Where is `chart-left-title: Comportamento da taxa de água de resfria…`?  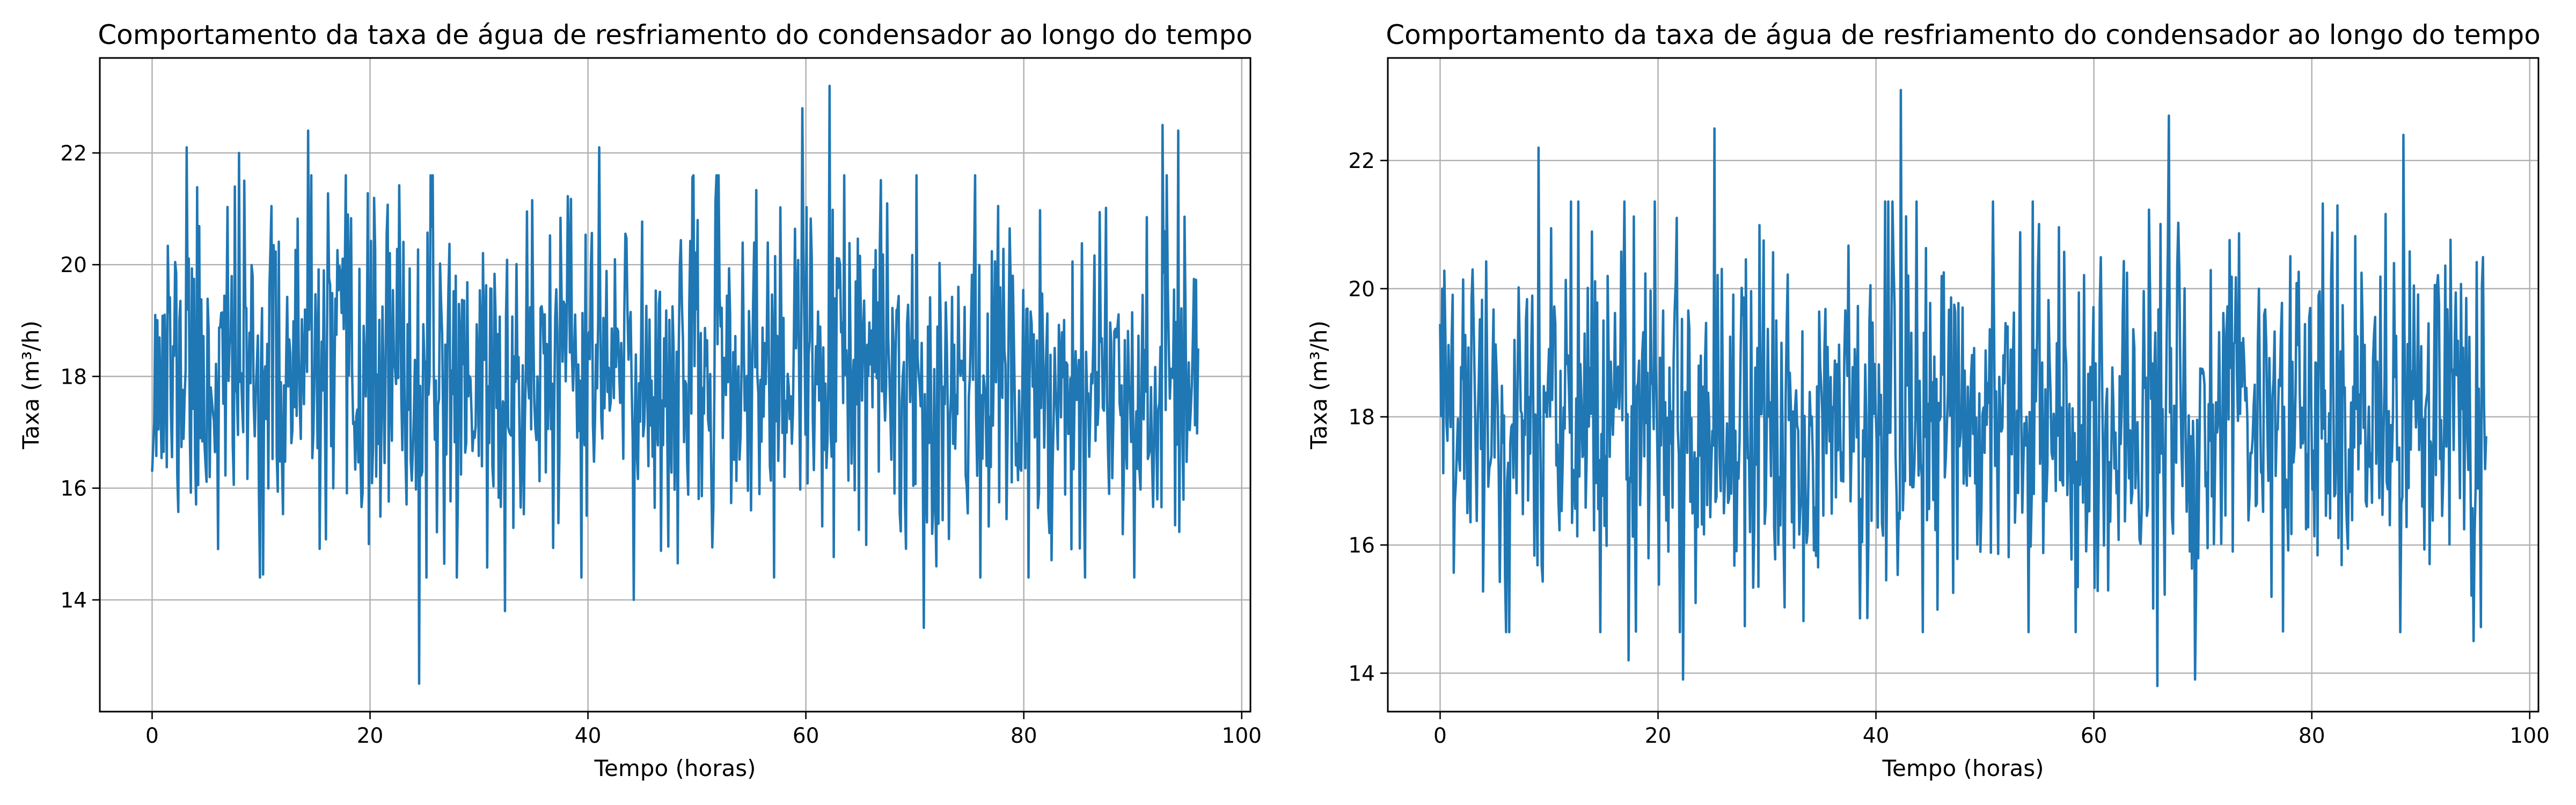 chart-left-title: Comportamento da taxa de água de resfria… is located at coordinates (675, 34).